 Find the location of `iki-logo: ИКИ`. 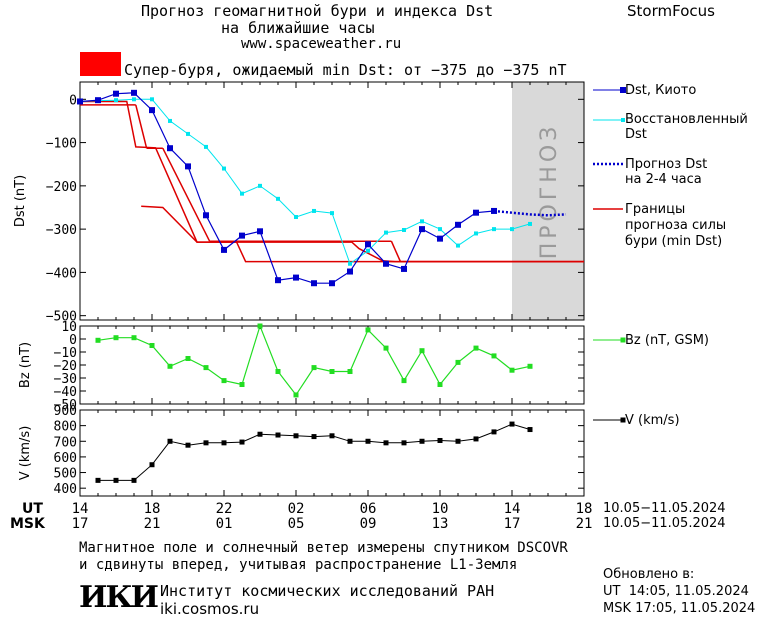

iki-logo: ИКИ is located at coordinates (119, 597).